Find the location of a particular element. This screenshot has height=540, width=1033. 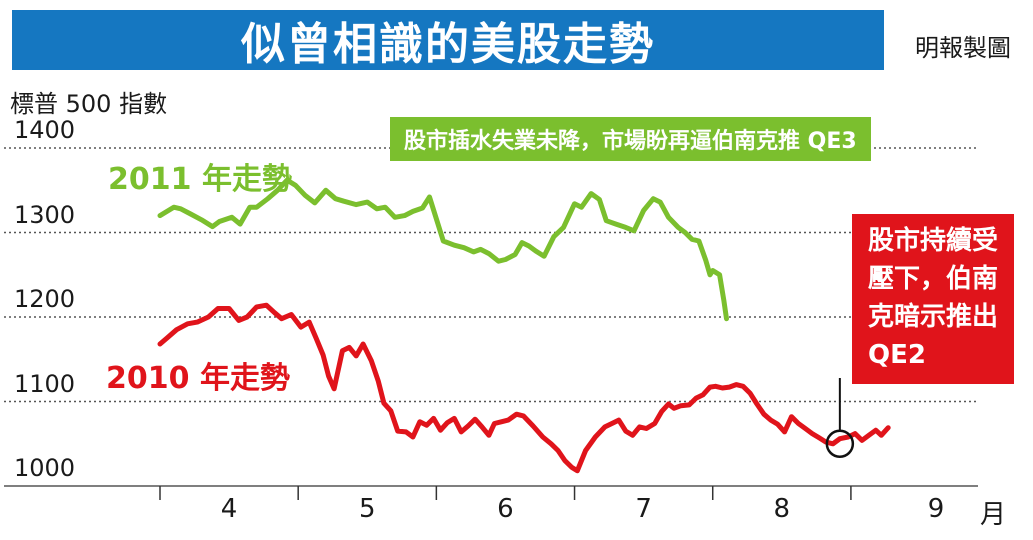

y-tick-label: 1000 is located at coordinates (45, 468).